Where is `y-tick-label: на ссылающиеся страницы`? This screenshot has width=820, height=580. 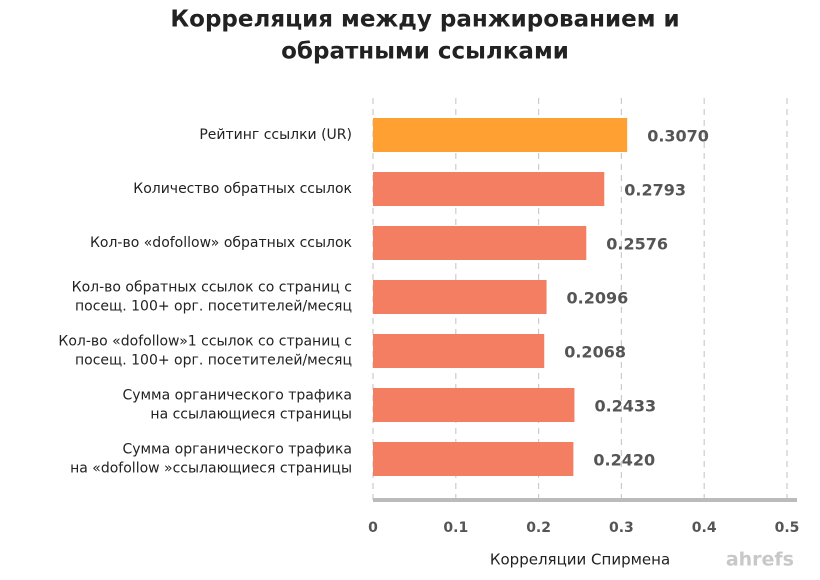 y-tick-label: на ссылающиеся страницы is located at coordinates (251, 415).